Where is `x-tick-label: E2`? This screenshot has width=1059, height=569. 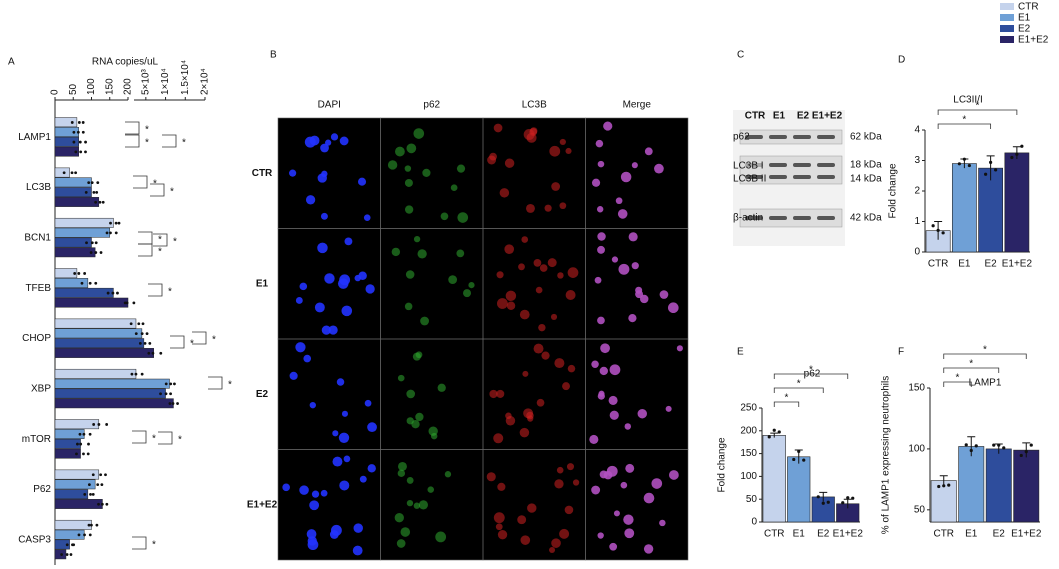 x-tick-label: E2 is located at coordinates (991, 264).